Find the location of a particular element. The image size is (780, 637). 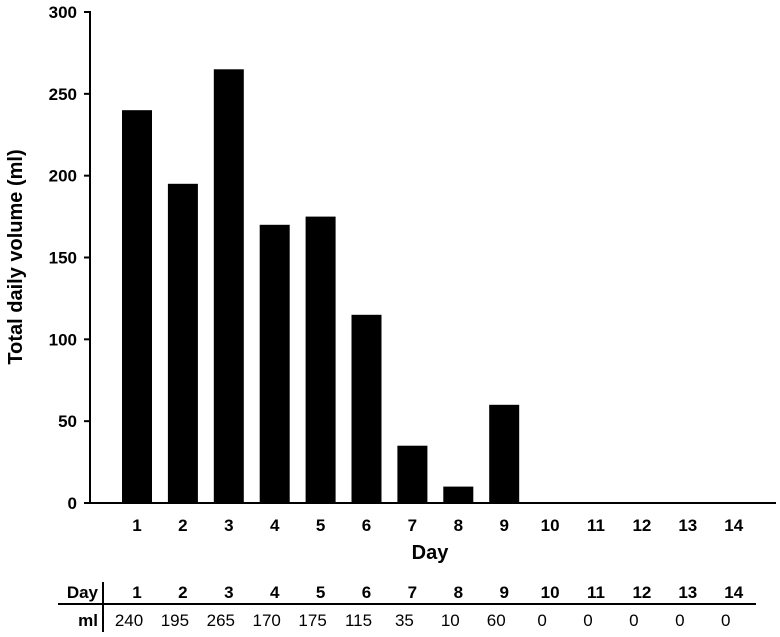

x-tick-label: 11 is located at coordinates (596, 525).